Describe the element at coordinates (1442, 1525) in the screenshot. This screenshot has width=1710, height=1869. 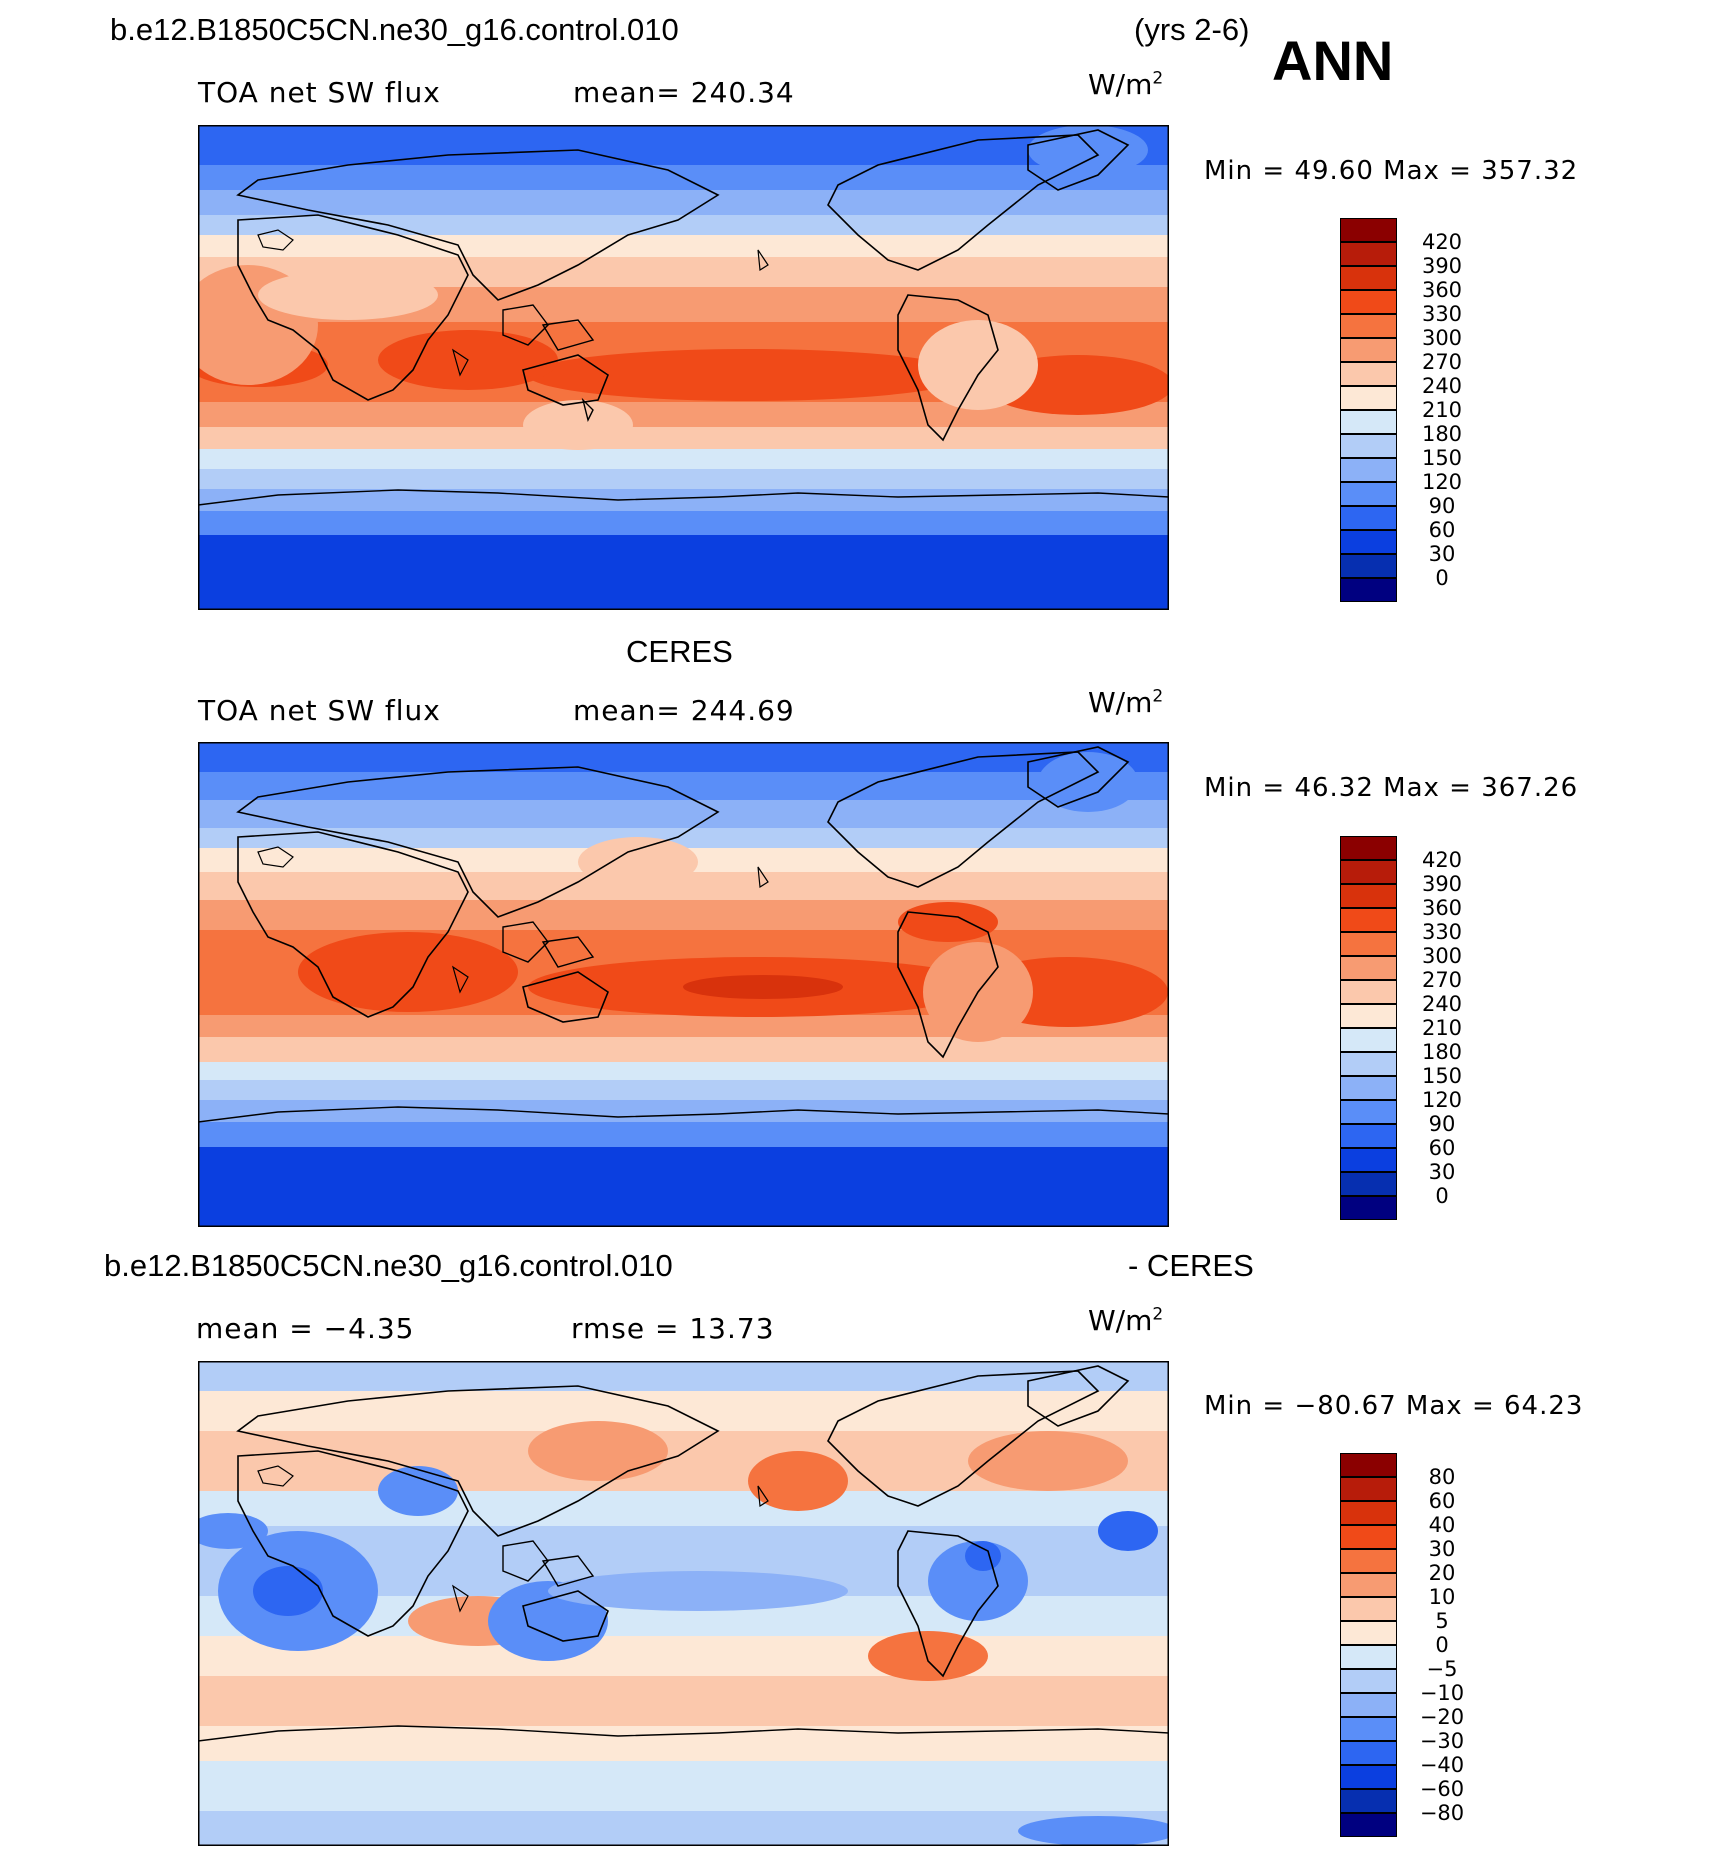
I see `colorbar-label: 40` at that location.